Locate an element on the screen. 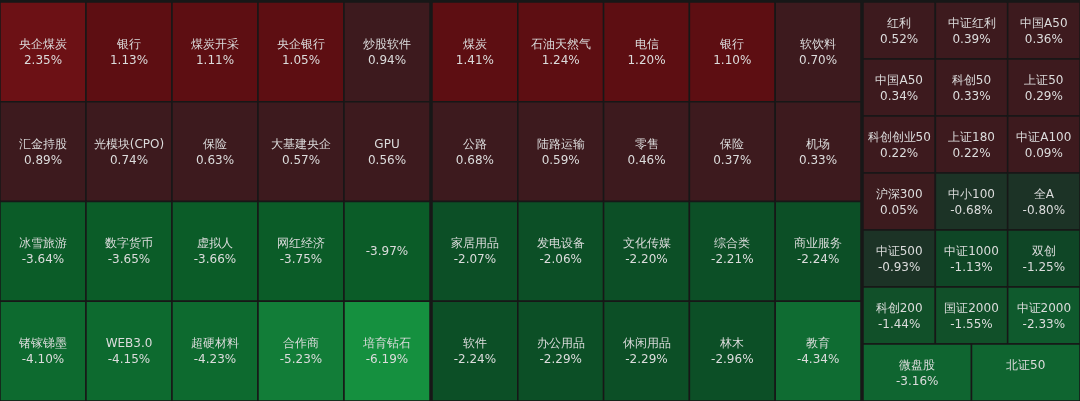  category-label: 石油天然气 is located at coordinates (560, 43).